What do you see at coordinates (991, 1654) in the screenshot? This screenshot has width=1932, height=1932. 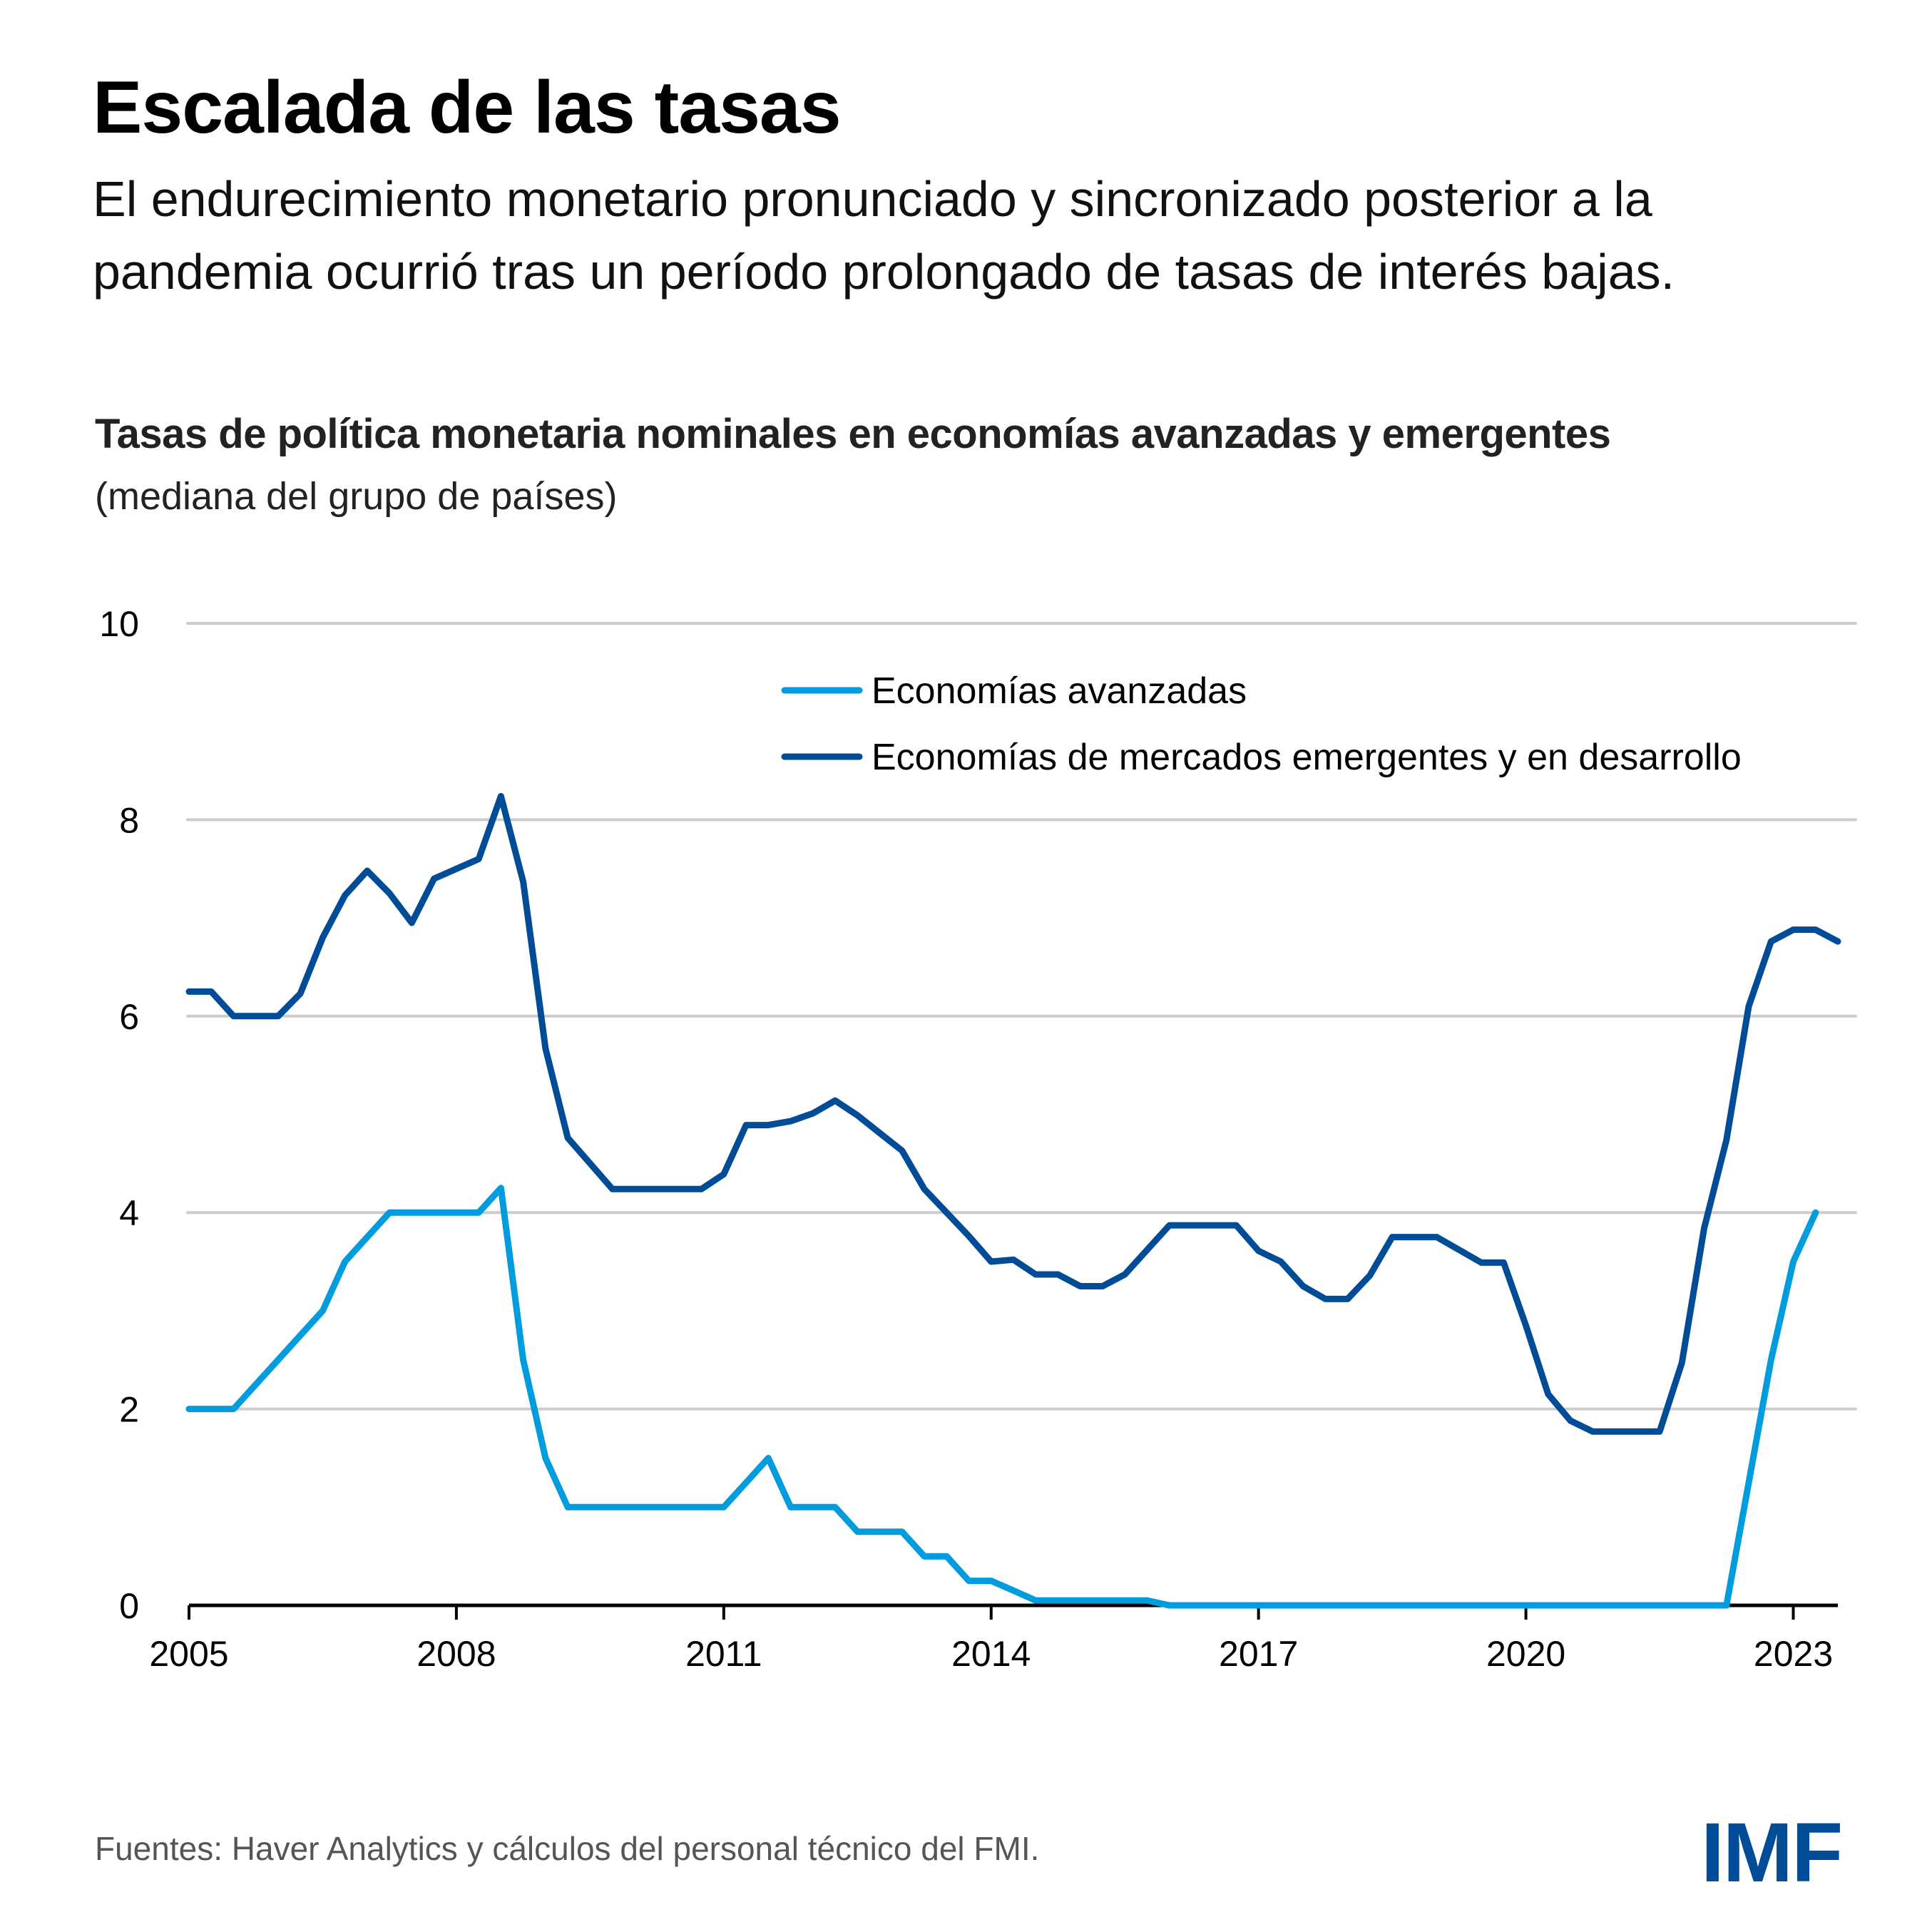 I see `x-tick-label: 2014` at bounding box center [991, 1654].